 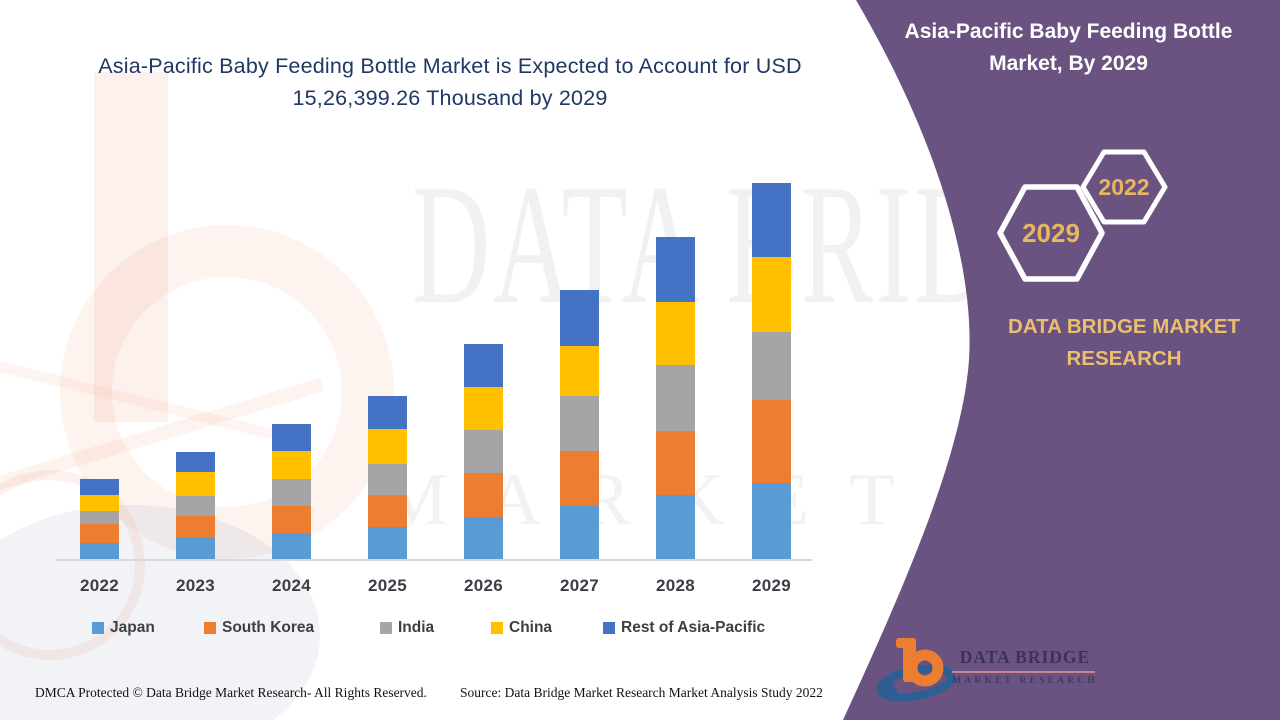 What do you see at coordinates (675, 585) in the screenshot?
I see `x-axis-label-2028: 2028` at bounding box center [675, 585].